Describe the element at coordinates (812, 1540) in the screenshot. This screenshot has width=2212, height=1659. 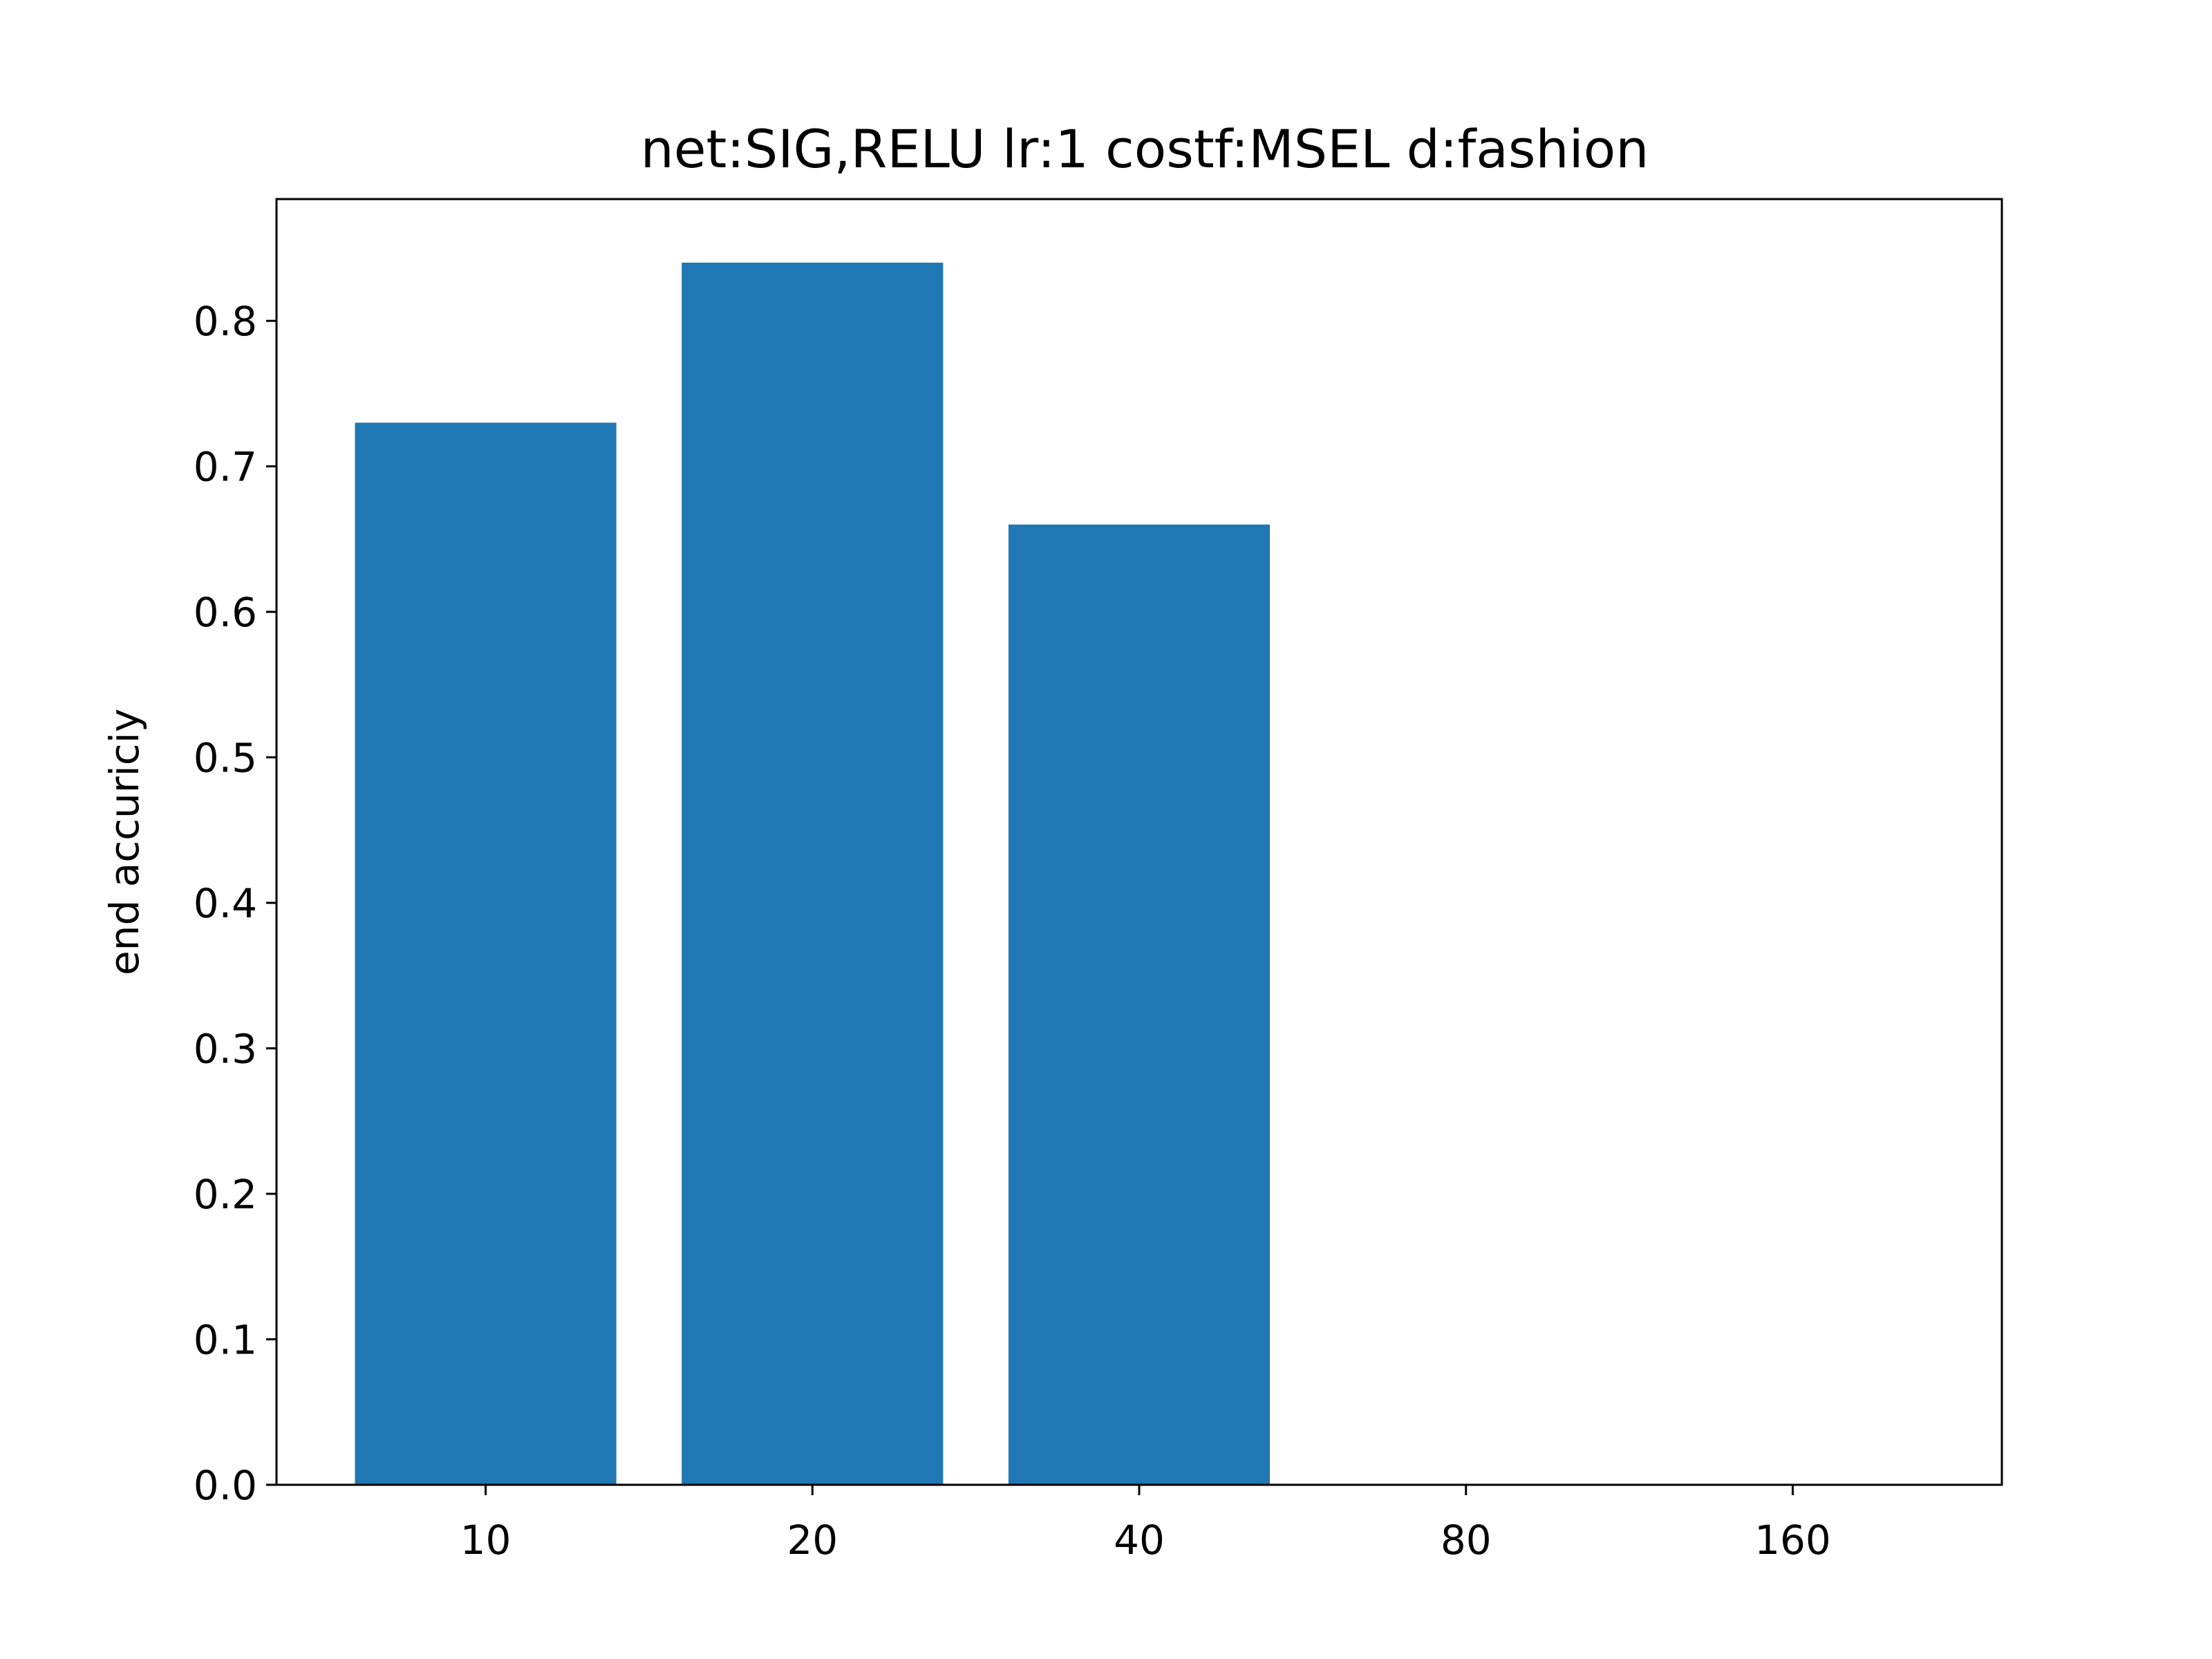
I see `x-tick-label: 20` at that location.